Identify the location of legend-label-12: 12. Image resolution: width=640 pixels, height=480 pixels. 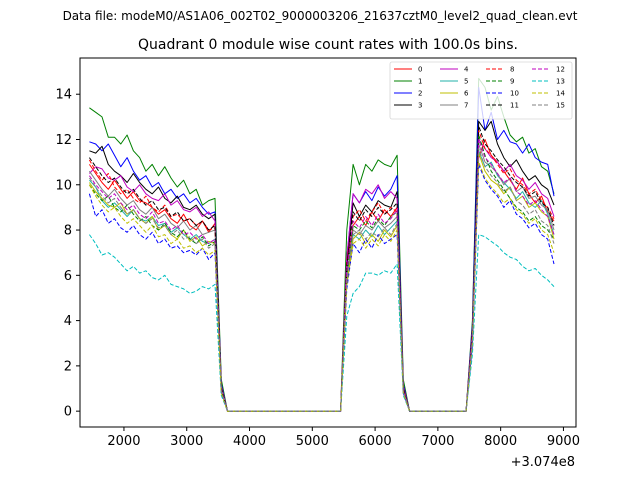
(560, 70).